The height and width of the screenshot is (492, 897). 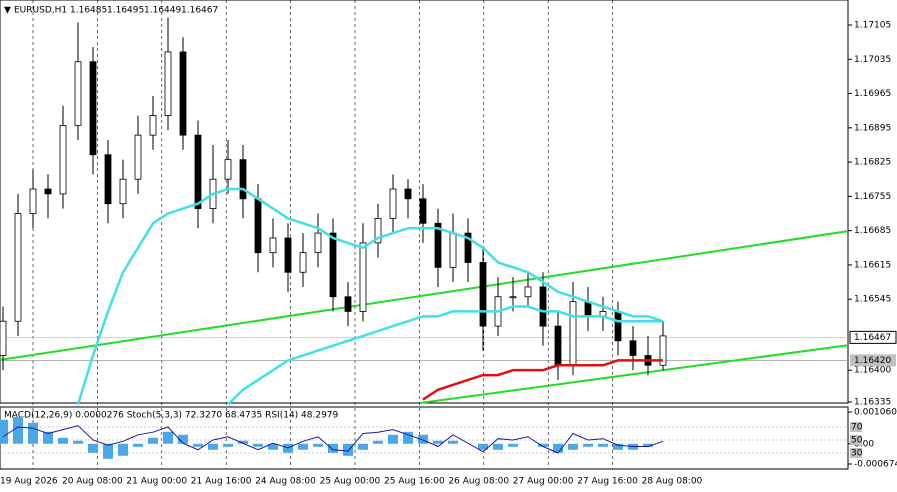 What do you see at coordinates (29, 482) in the screenshot?
I see `time-label: 19 Aug 2026` at bounding box center [29, 482].